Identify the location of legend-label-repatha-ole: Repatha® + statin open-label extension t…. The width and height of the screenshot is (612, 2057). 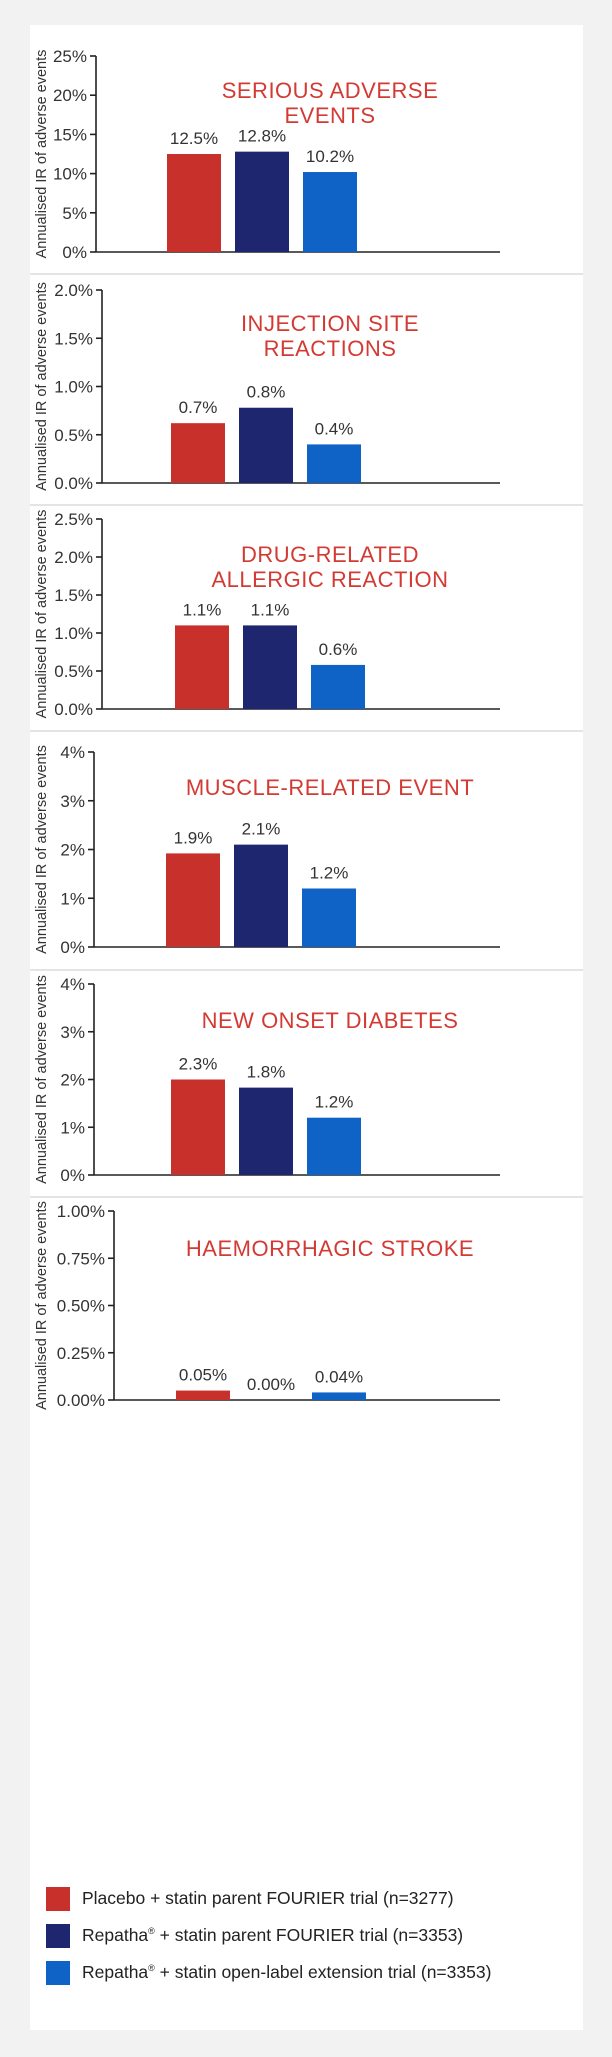
(287, 1972).